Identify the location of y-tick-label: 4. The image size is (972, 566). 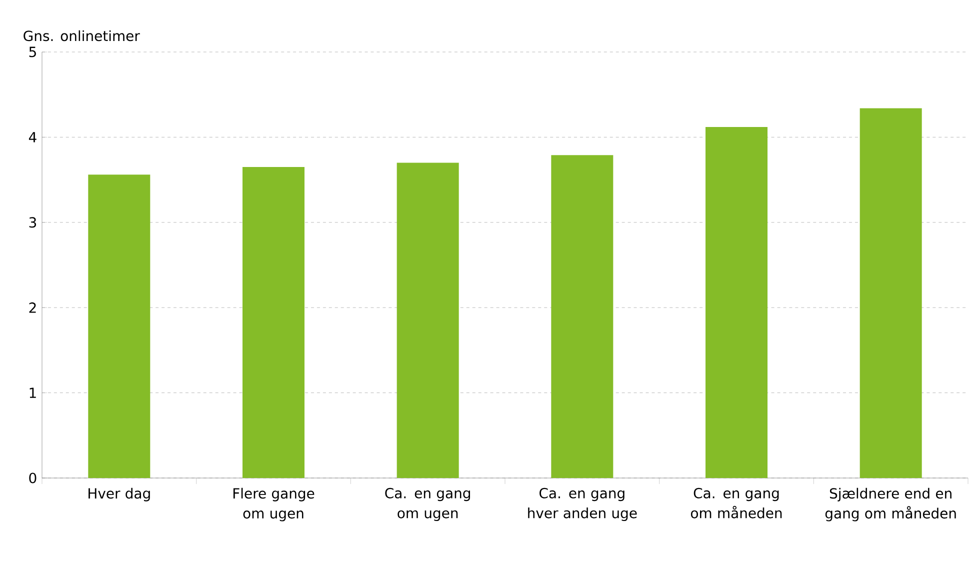
(32, 137).